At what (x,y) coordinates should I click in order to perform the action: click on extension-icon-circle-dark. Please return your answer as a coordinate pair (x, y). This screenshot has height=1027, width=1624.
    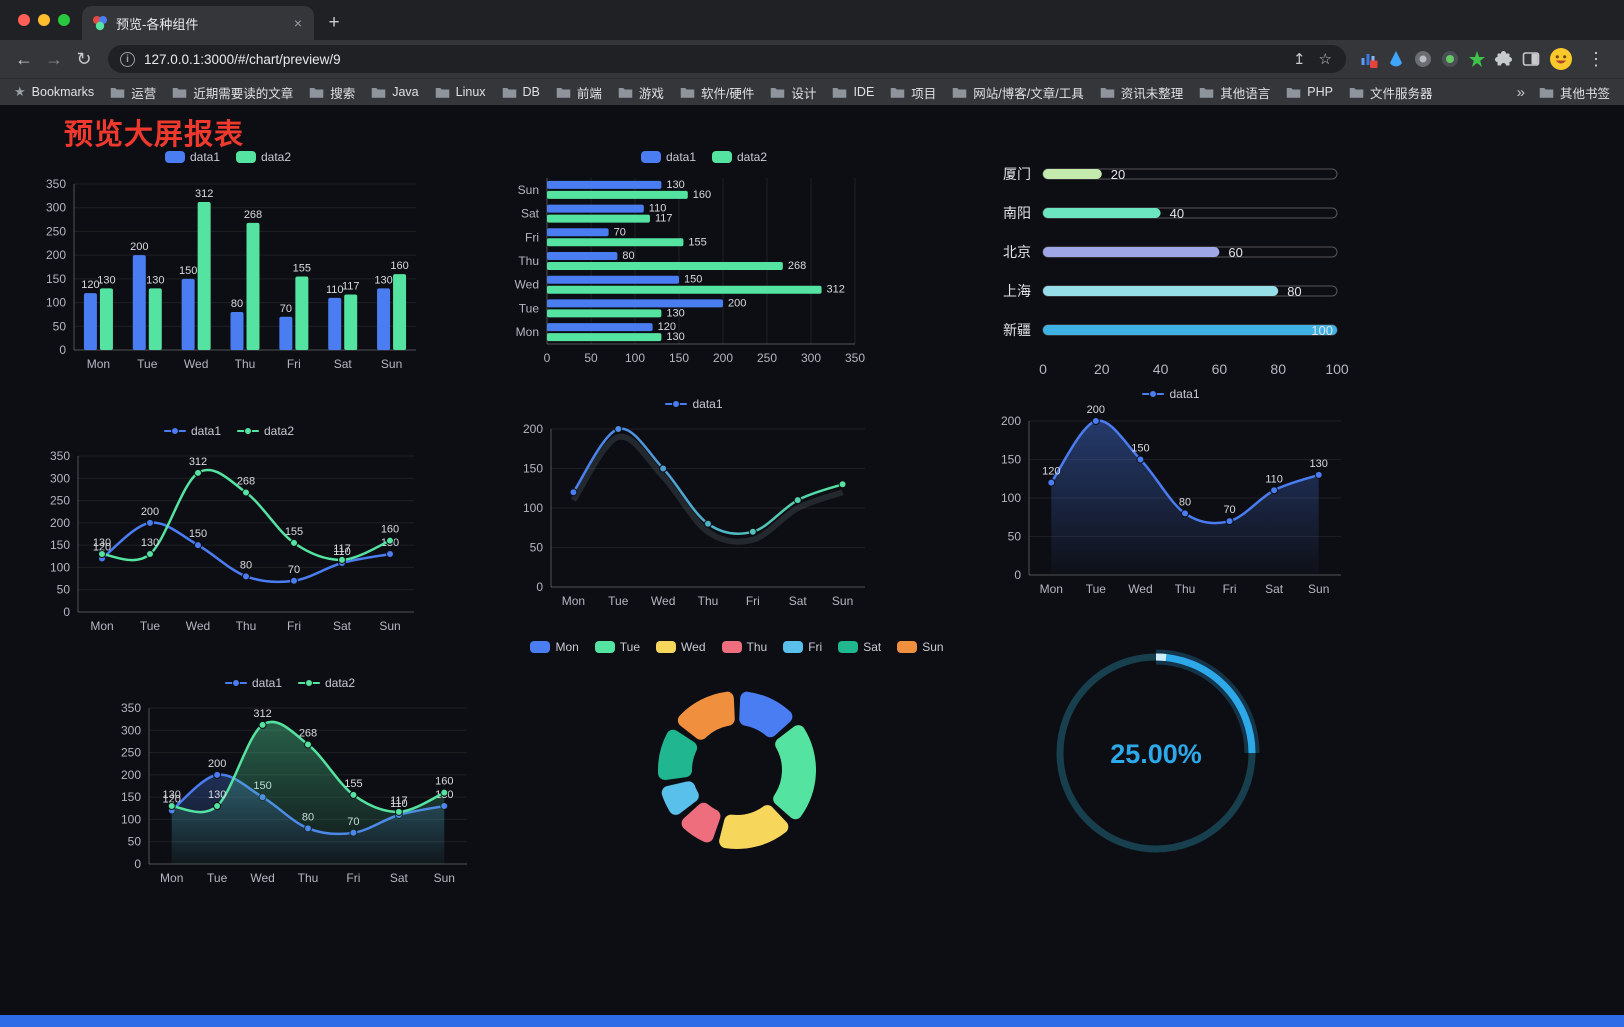
    Looking at the image, I should click on (1423, 59).